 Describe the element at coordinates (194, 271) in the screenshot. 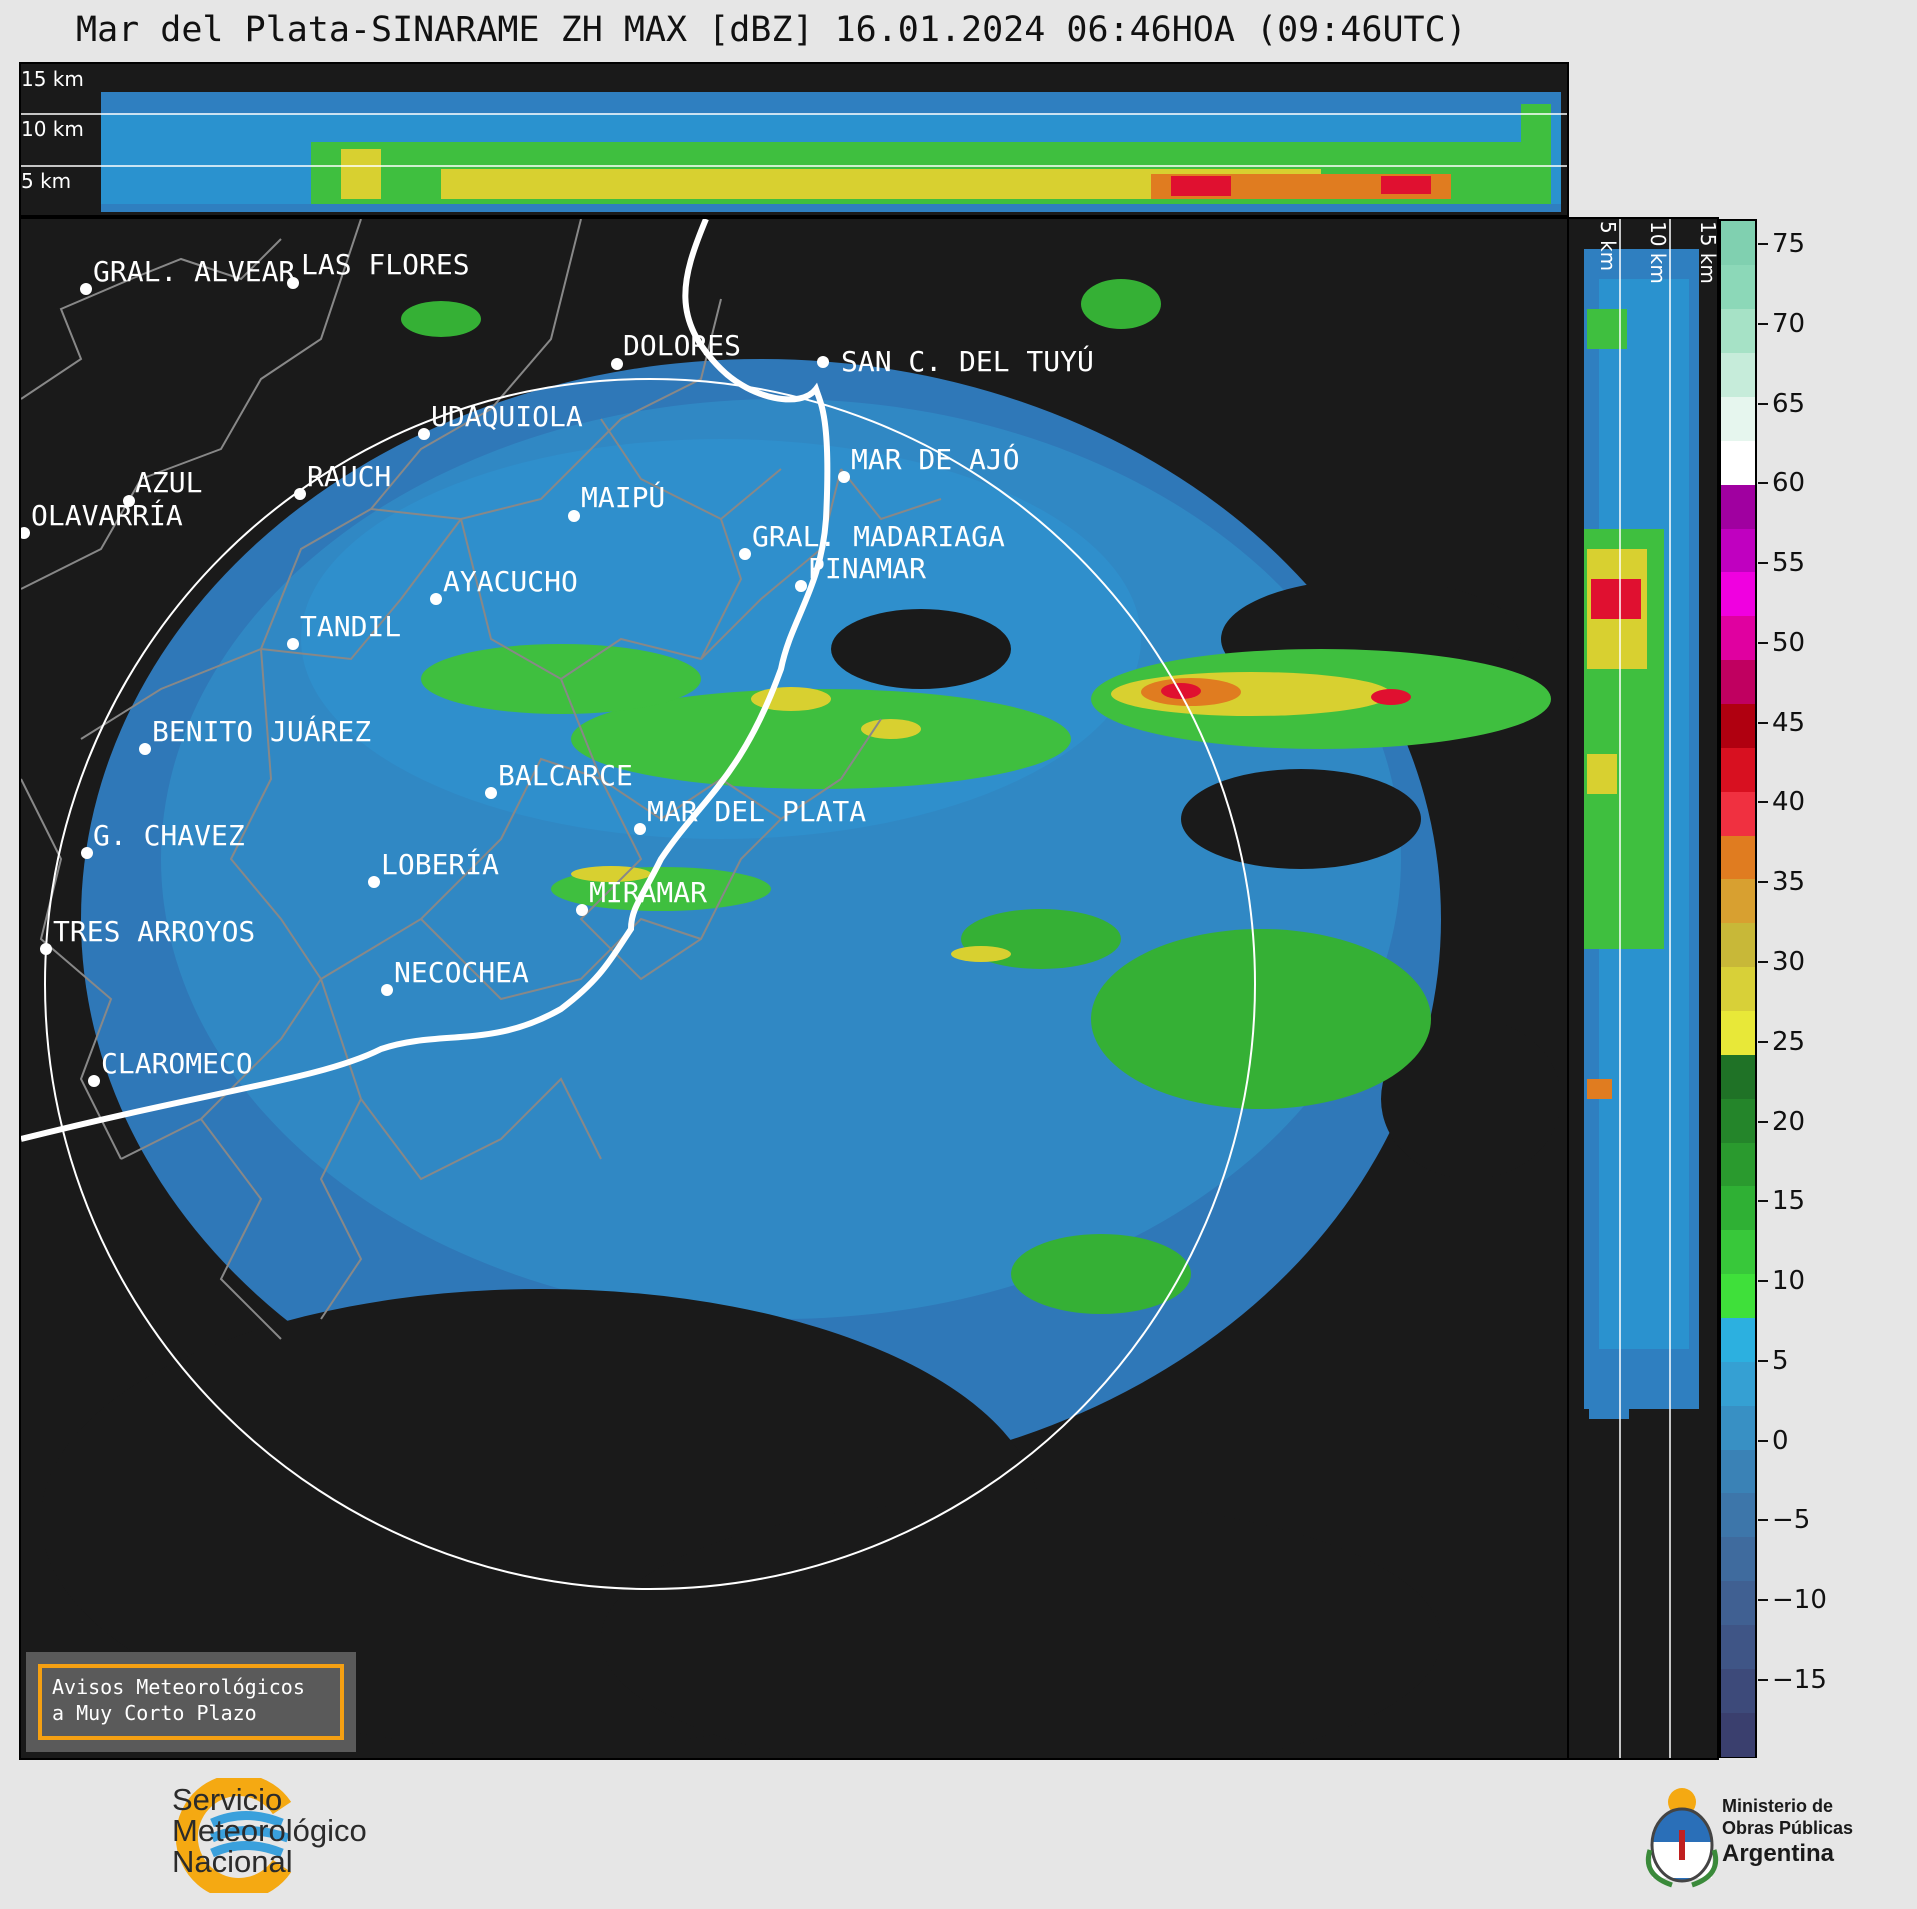

I see `city-label-gral-alvear: GRAL. ALVEAR` at that location.